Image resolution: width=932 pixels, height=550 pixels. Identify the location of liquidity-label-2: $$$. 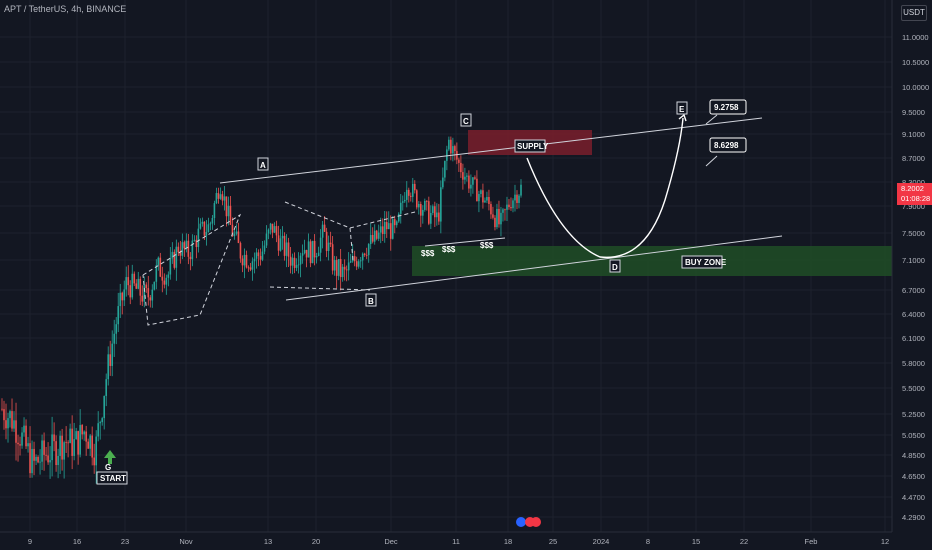
(449, 249).